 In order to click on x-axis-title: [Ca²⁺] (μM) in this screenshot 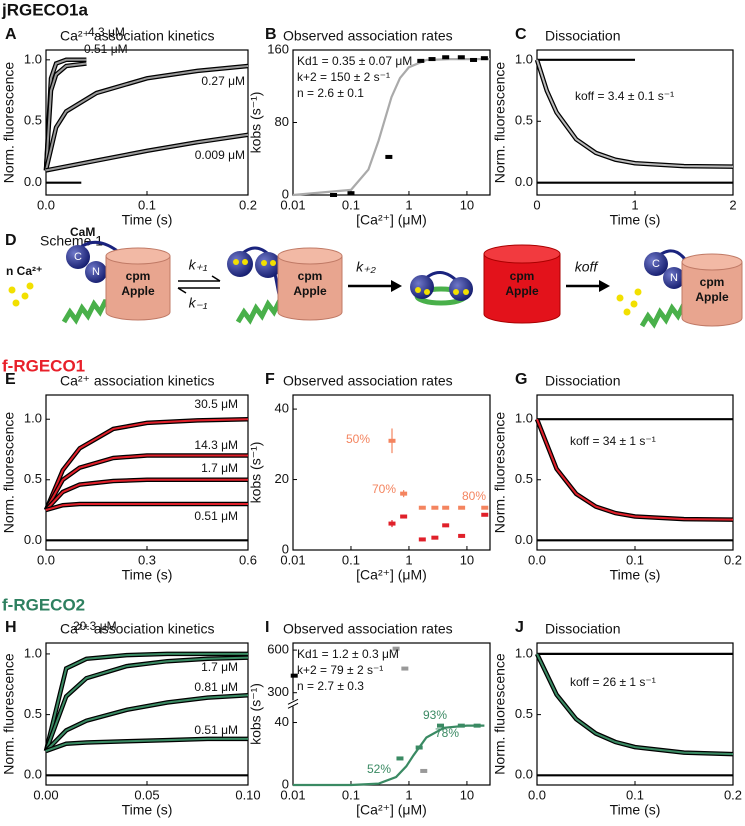, I will do `click(391, 575)`.